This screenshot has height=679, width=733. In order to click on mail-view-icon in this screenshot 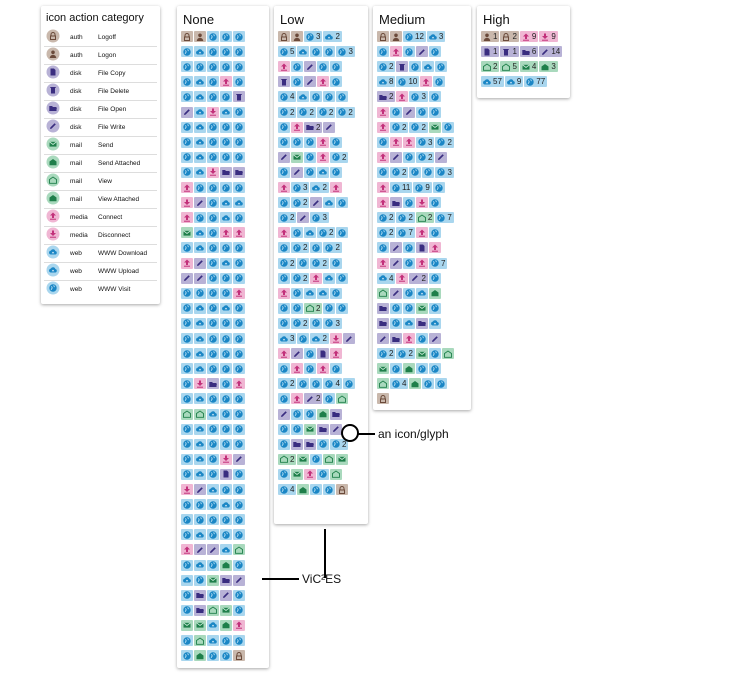, I will do `click(200, 640)`.